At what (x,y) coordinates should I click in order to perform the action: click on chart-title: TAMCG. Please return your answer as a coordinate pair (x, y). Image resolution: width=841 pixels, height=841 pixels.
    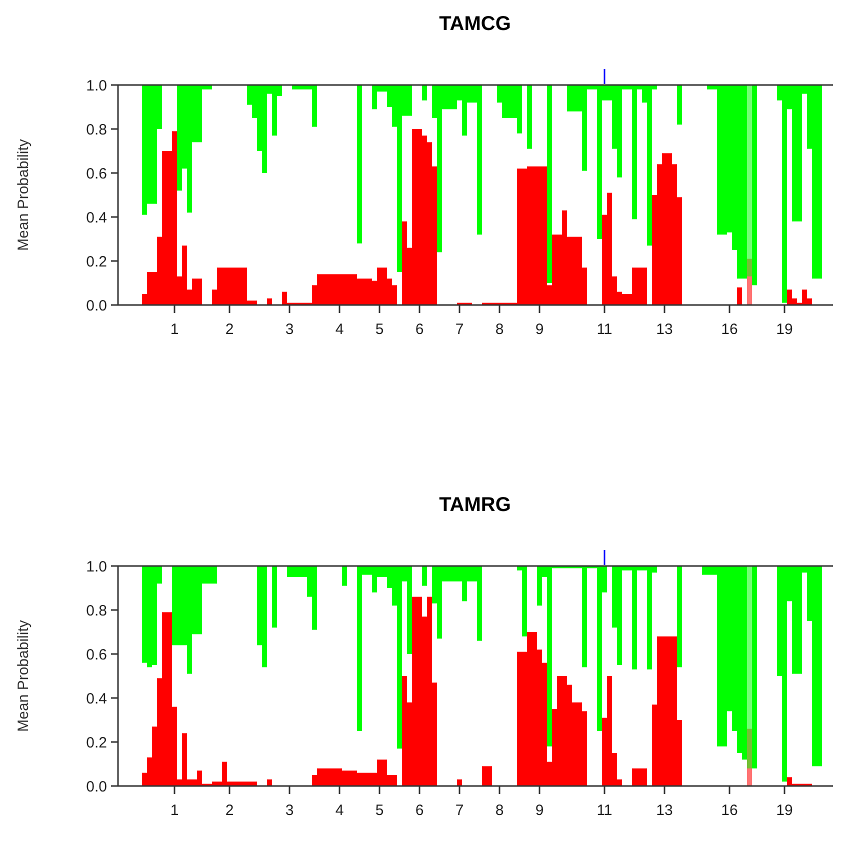
    Looking at the image, I should click on (475, 24).